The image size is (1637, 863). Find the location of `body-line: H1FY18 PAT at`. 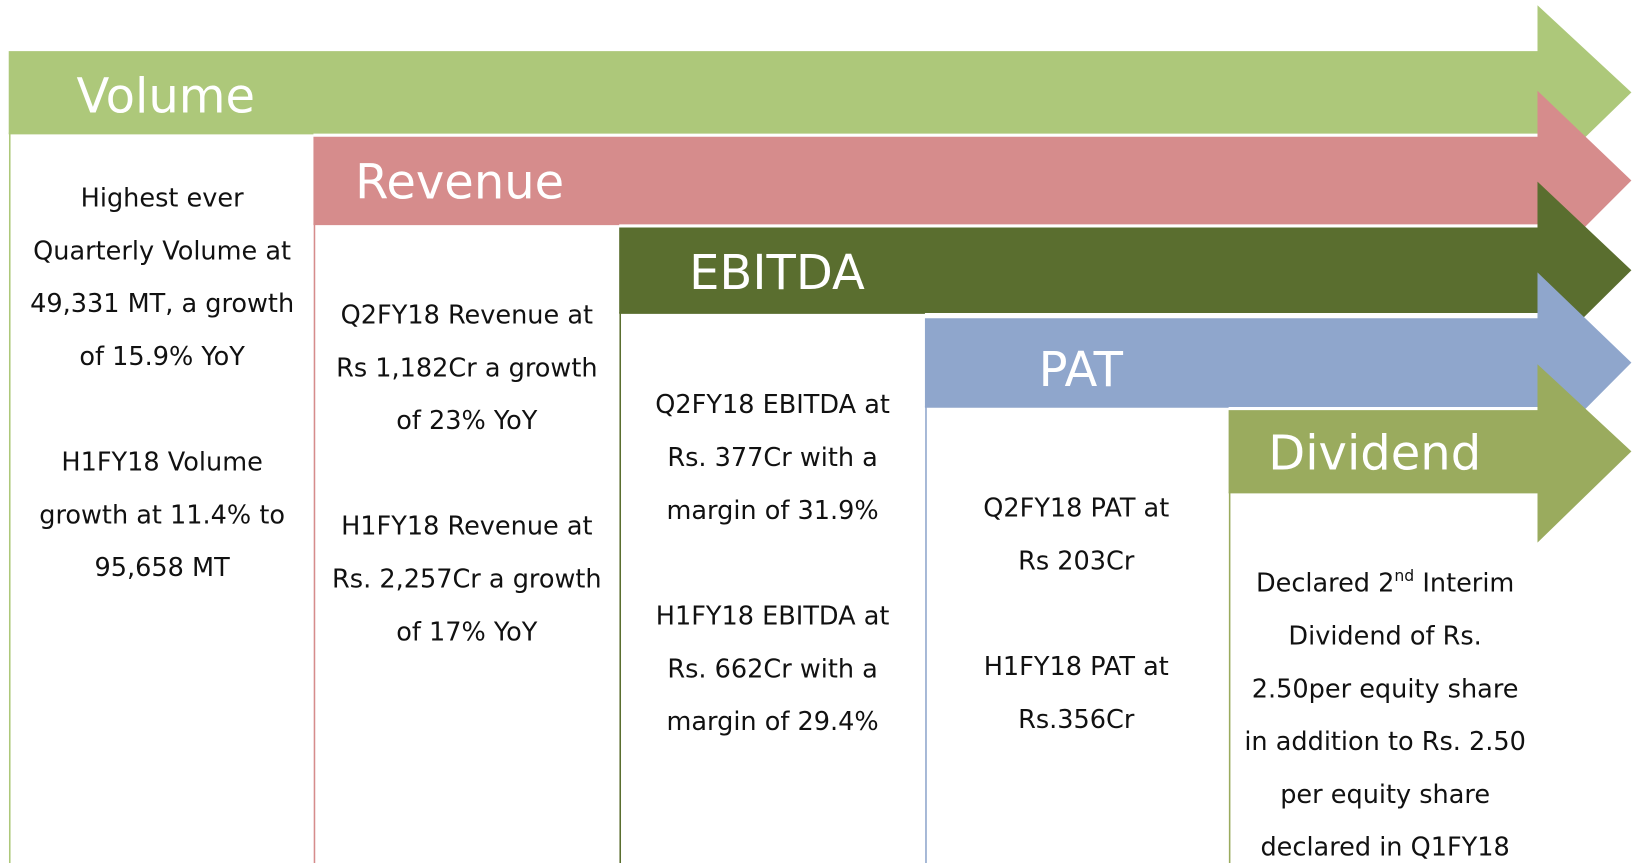

body-line: H1FY18 PAT at is located at coordinates (1076, 667).